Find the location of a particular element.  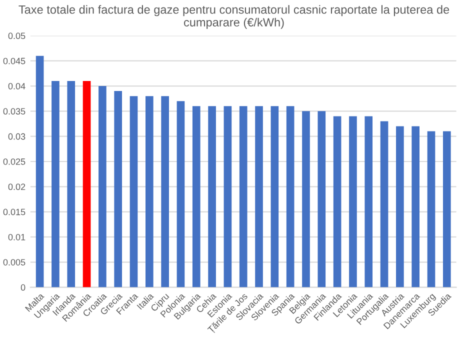

chart-title: Taxe totale din factura de gaze pentru consumatorul casnic raportate la puterea de cumparare (€/kWh) is located at coordinates (234, 17).